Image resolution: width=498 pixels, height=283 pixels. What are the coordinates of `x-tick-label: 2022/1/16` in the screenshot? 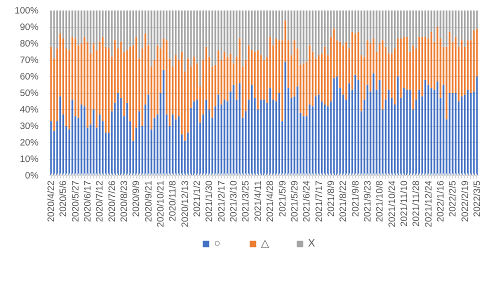 It's located at (440, 201).